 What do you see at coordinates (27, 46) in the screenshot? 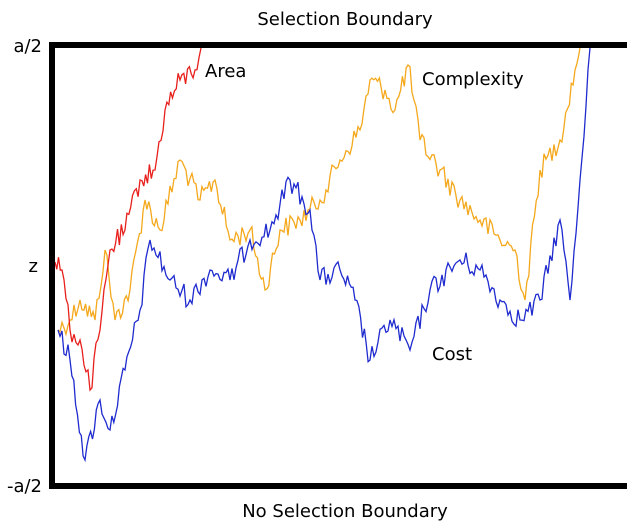
I see `top-label: a/2` at bounding box center [27, 46].